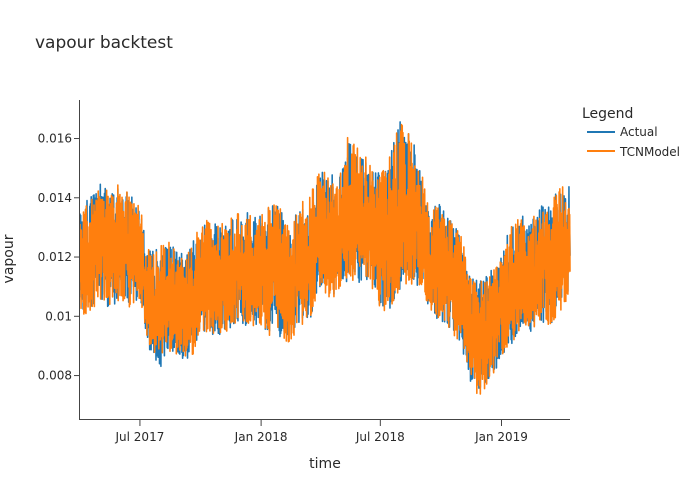  Describe the element at coordinates (55, 257) in the screenshot. I see `y-tick-label: 0.012` at that location.